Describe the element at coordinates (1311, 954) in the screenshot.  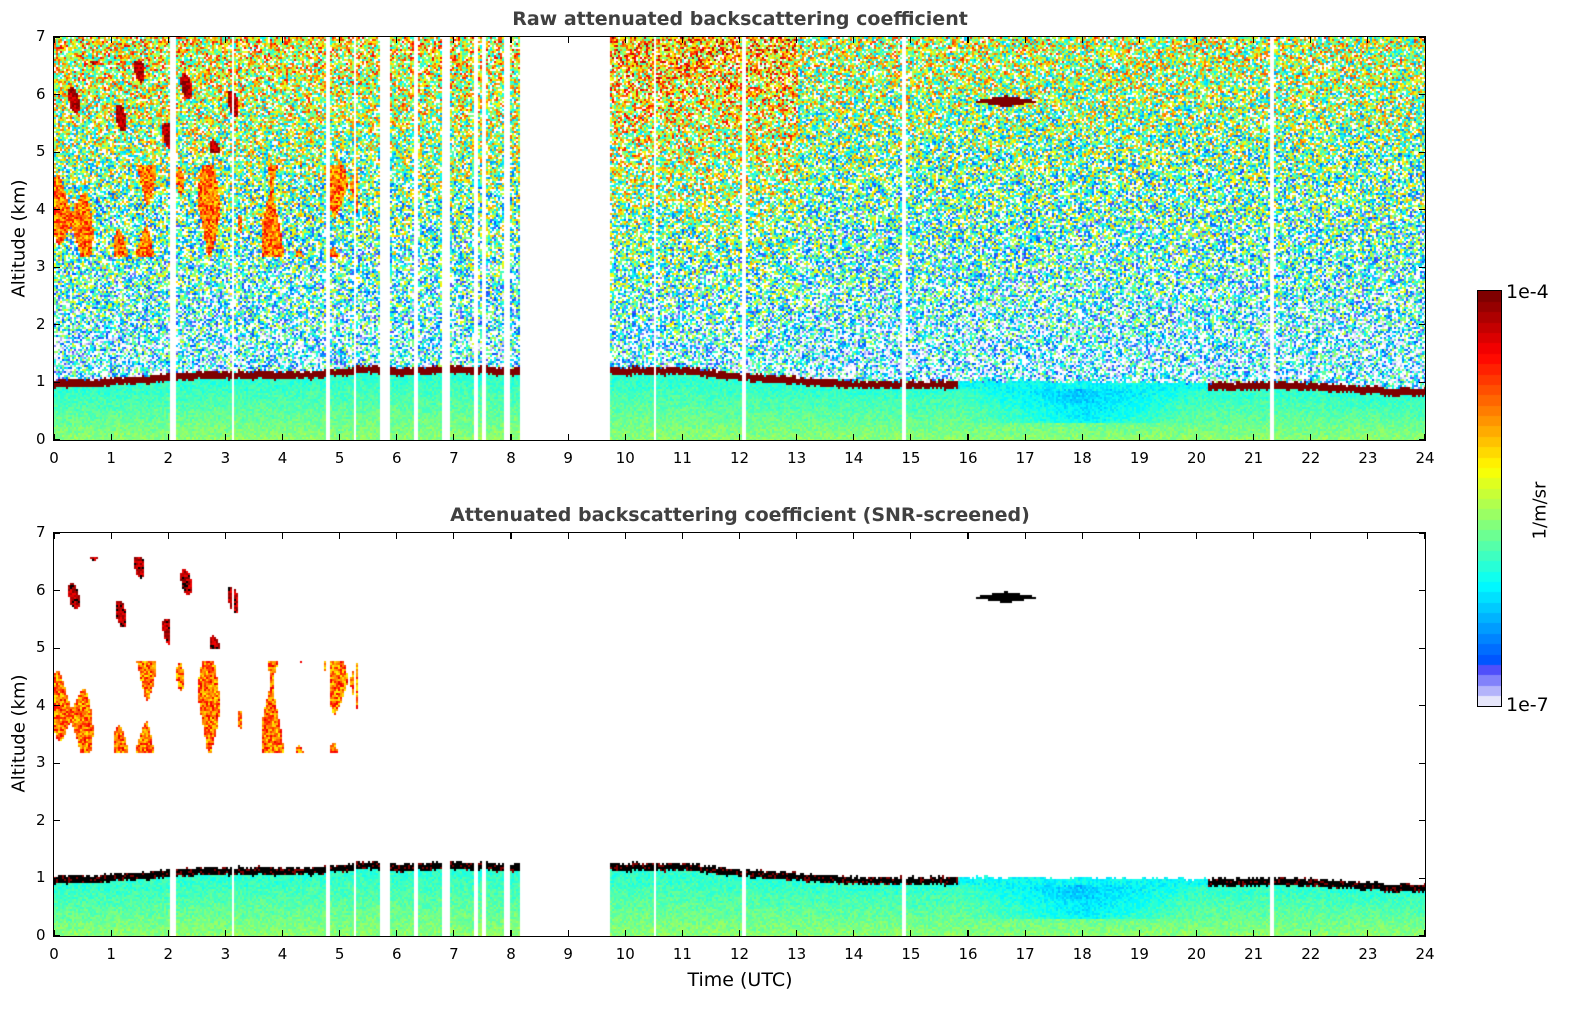
I see `x-tick-label: 22` at that location.